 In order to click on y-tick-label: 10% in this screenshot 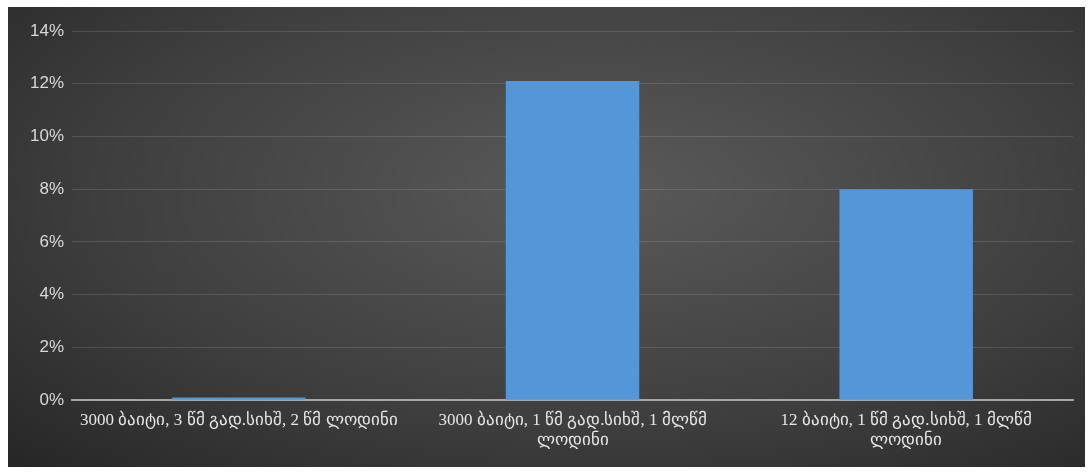, I will do `click(47, 136)`.